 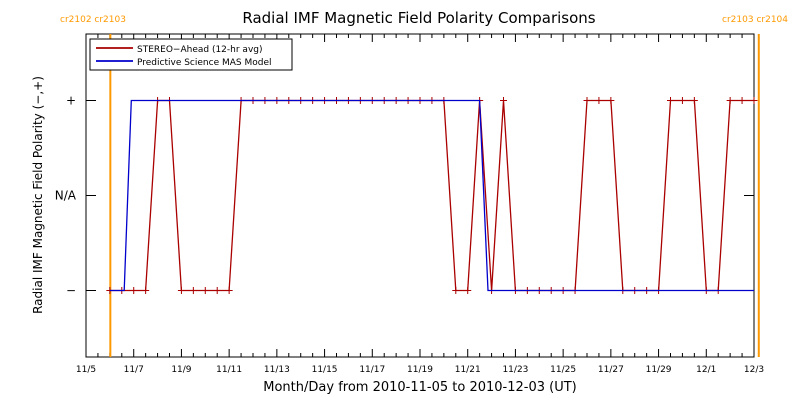 I want to click on x-tick-label: 11/19, so click(x=420, y=370).